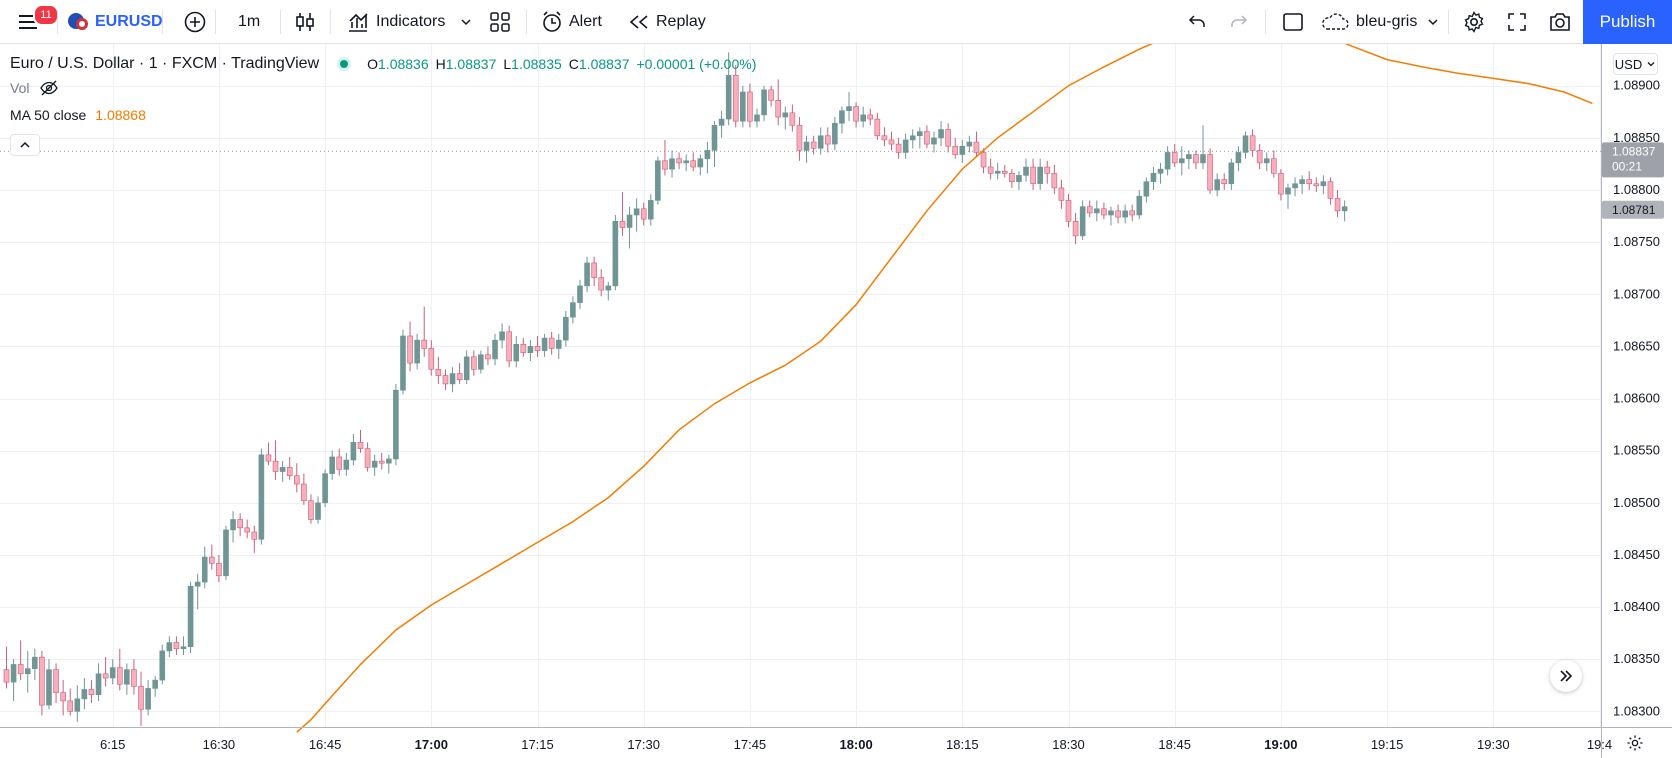 This screenshot has width=1672, height=758. Describe the element at coordinates (344, 64) in the screenshot. I see `market-status-dot` at that location.